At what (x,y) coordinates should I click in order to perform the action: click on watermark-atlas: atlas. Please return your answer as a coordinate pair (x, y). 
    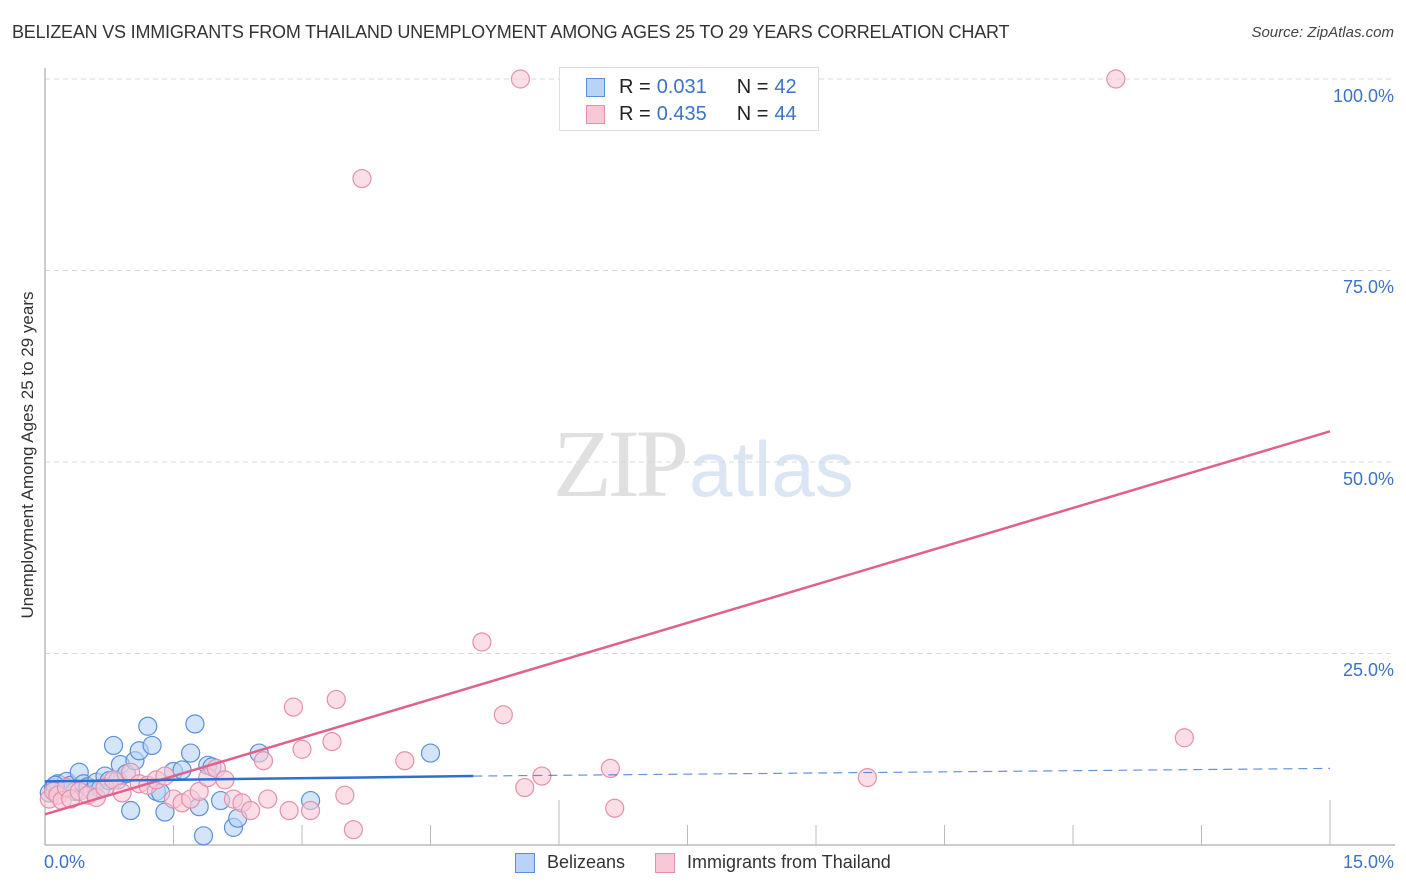
    Looking at the image, I should click on (771, 469).